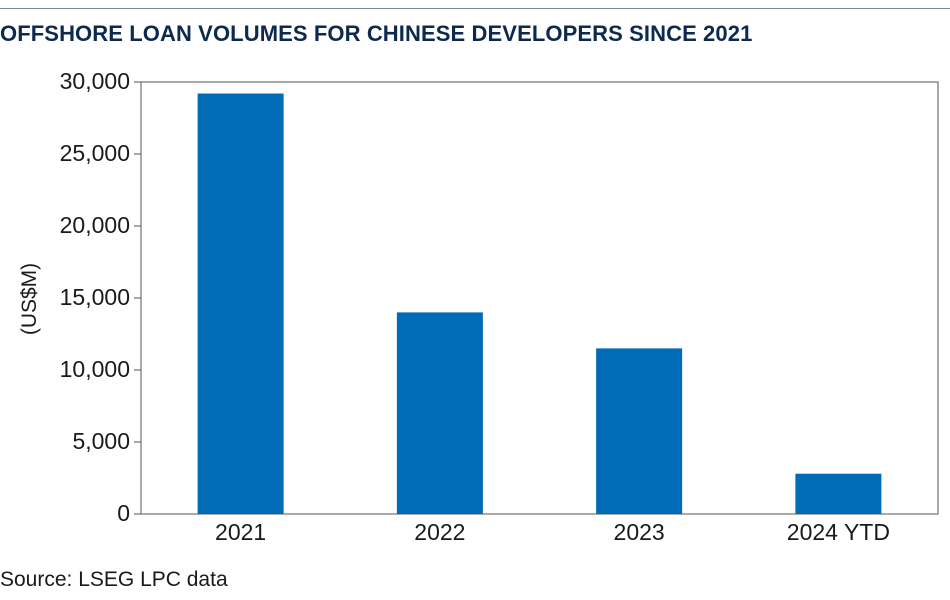 The height and width of the screenshot is (600, 950). I want to click on y-tick-label: 5,000, so click(101, 441).